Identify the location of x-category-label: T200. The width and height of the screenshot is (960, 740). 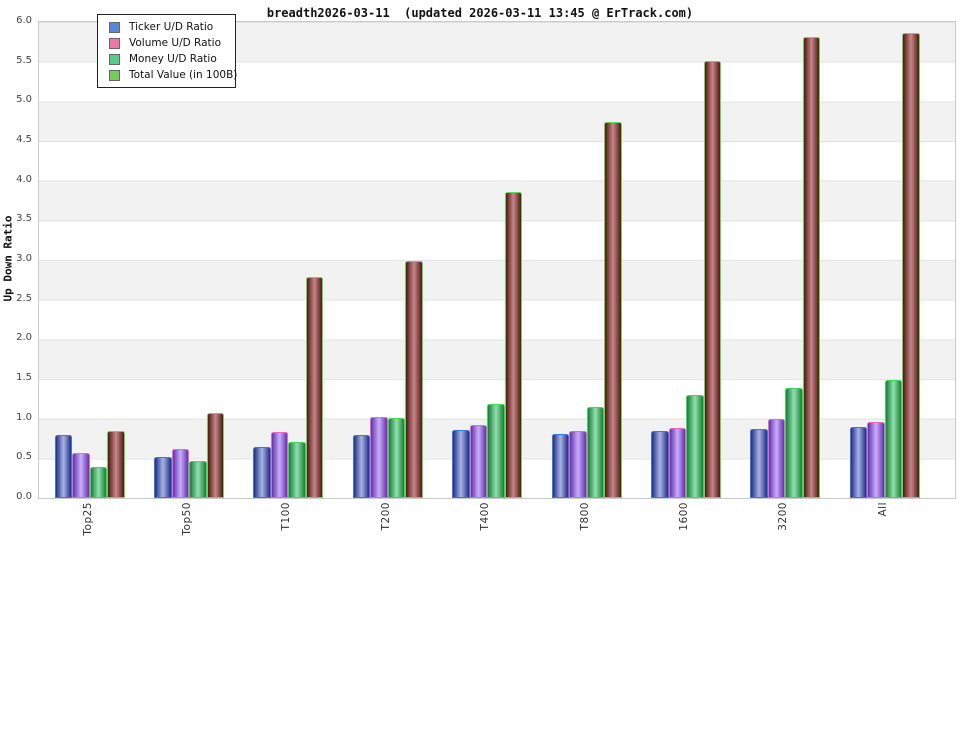
(385, 516).